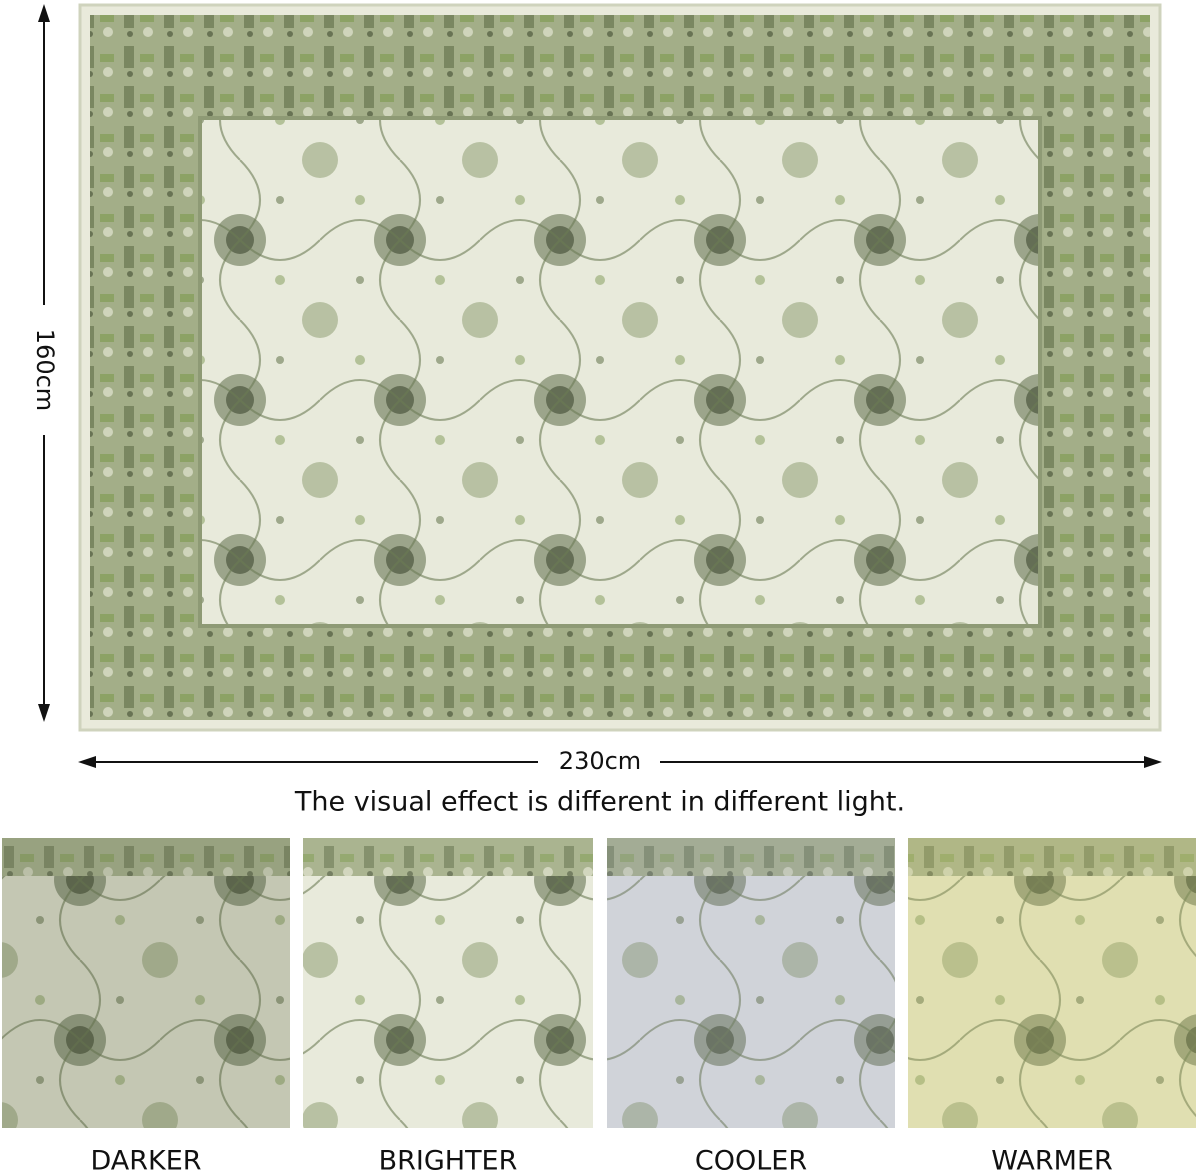 This screenshot has width=1200, height=1176. Describe the element at coordinates (1052, 1007) in the screenshot. I see `variant-warmer: WARMER` at that location.